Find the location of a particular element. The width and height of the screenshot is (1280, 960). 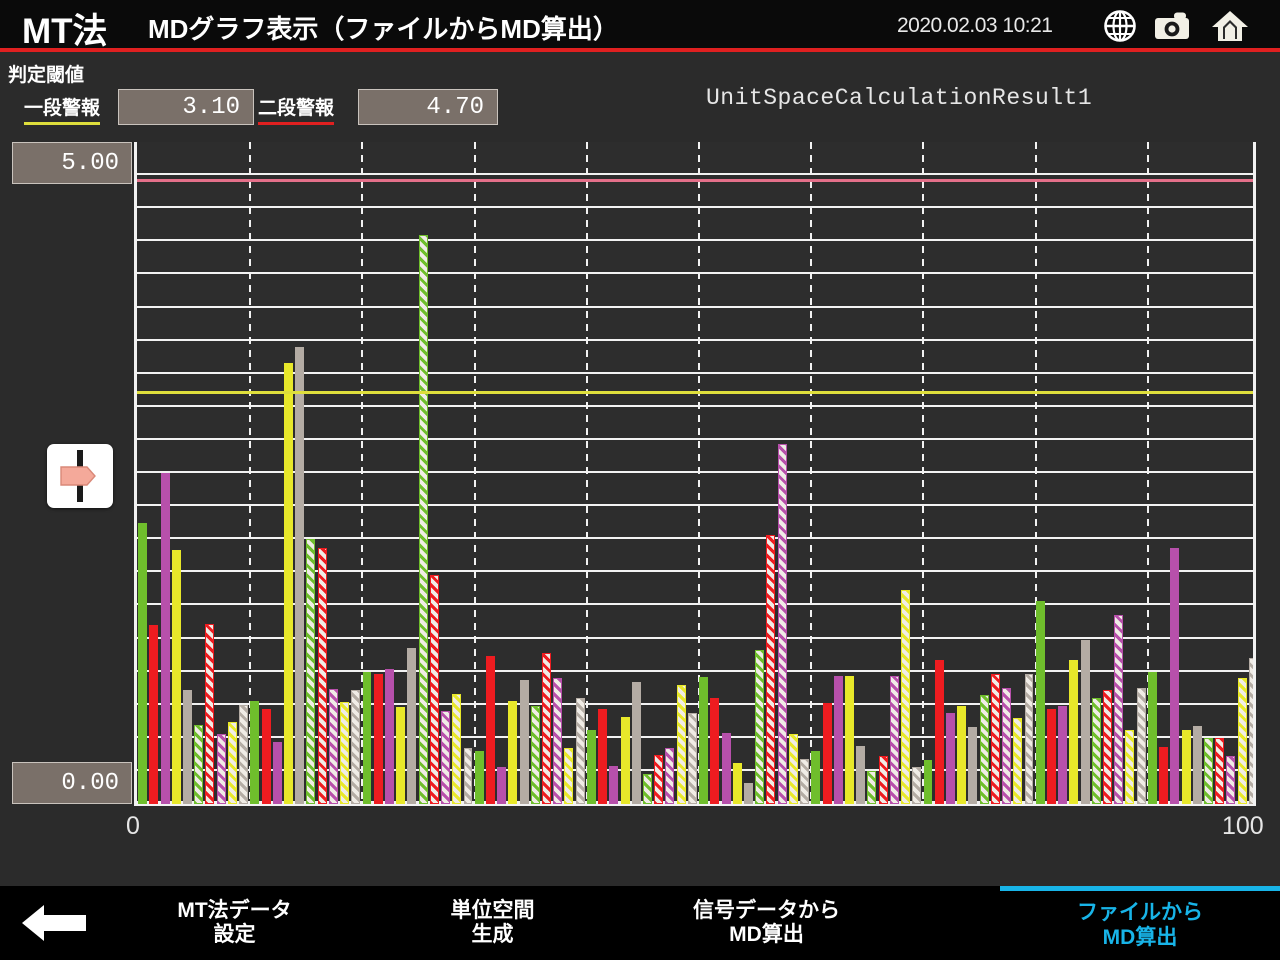

datetime-display: 2020.02.03 10:21 is located at coordinates (975, 25).